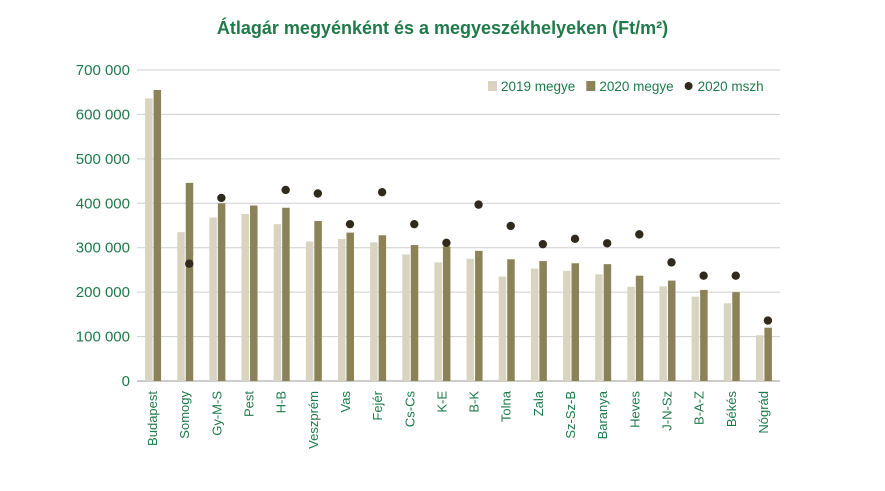 This screenshot has width=885, height=491. I want to click on y-tick-label: 600 000, so click(103, 114).